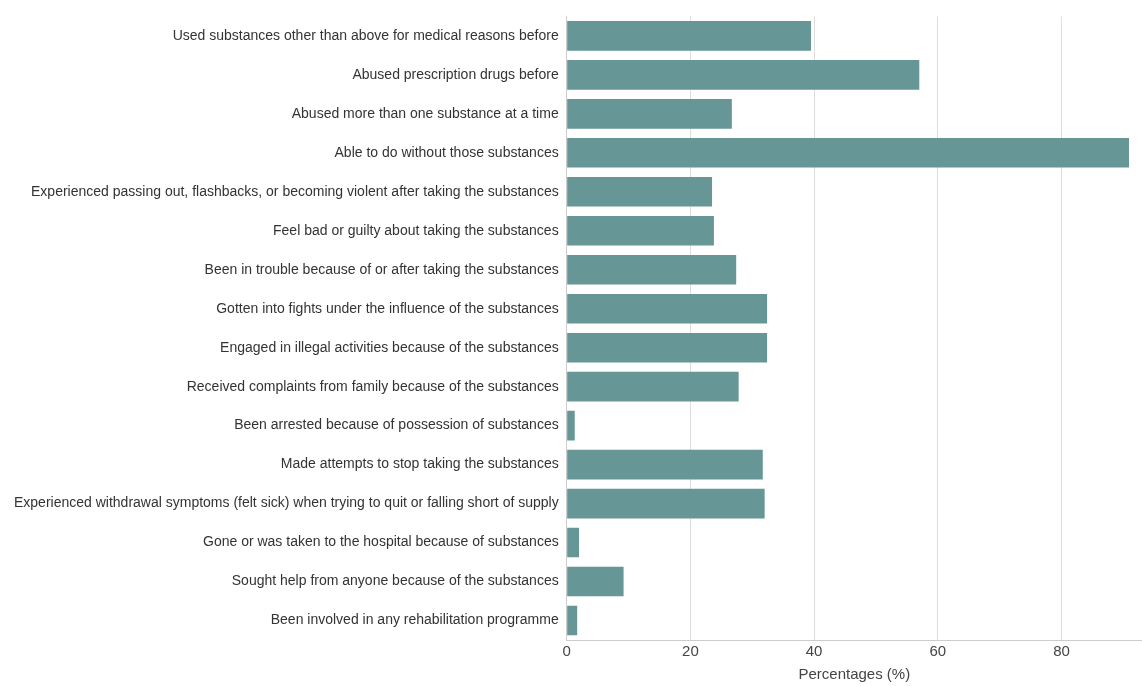 The height and width of the screenshot is (686, 1142). I want to click on y-tick-label: Experienced withdrawal symptoms (felt sick) when trying to quit or falling short of supply, so click(286, 502).